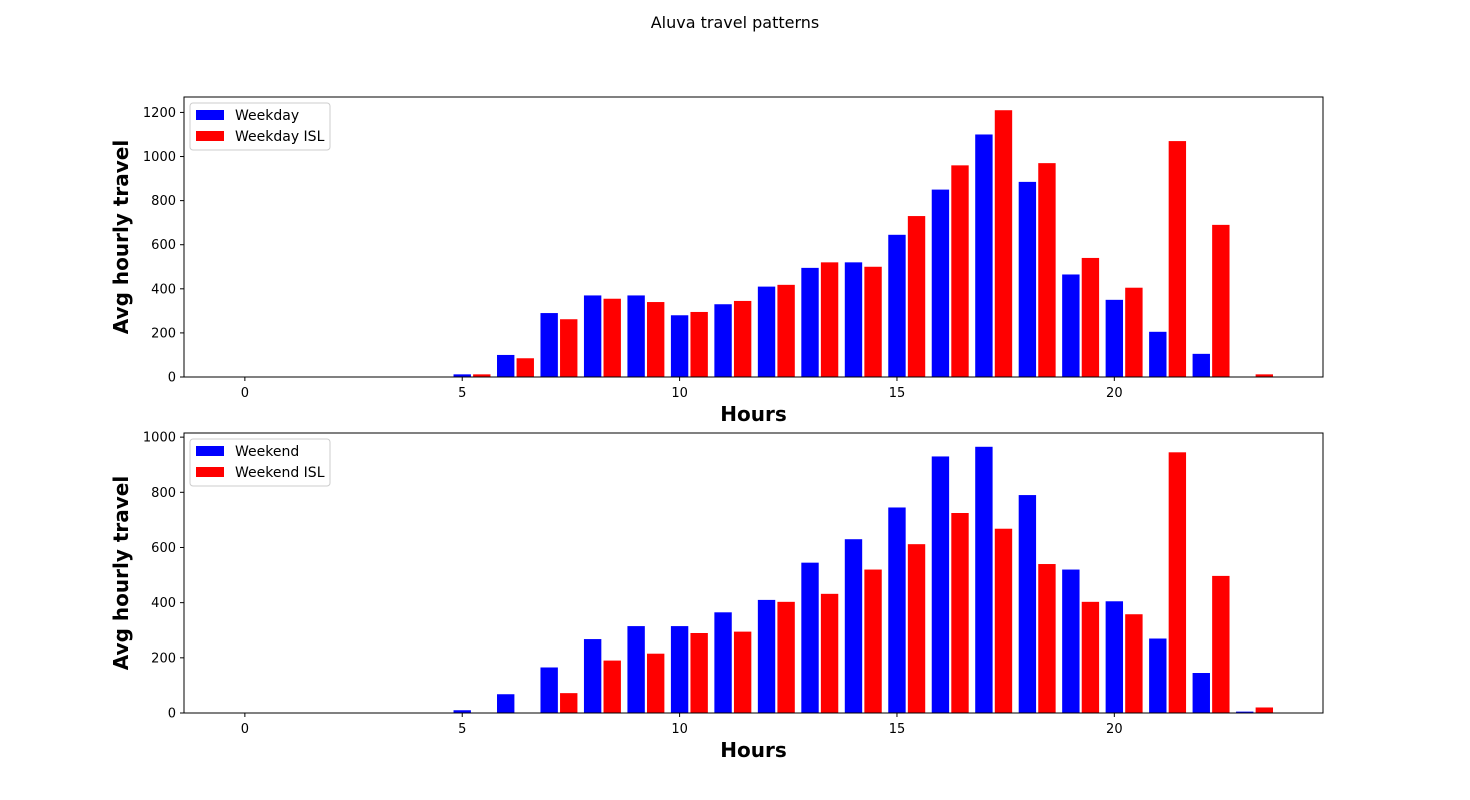  What do you see at coordinates (753, 750) in the screenshot?
I see `x-axis-label: Hours` at bounding box center [753, 750].